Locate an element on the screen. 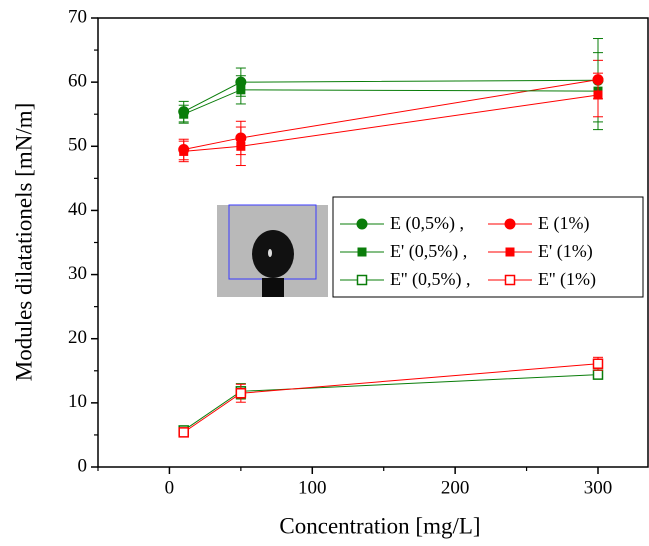 The width and height of the screenshot is (649, 546). y-tick-label: 0 is located at coordinates (83, 465).